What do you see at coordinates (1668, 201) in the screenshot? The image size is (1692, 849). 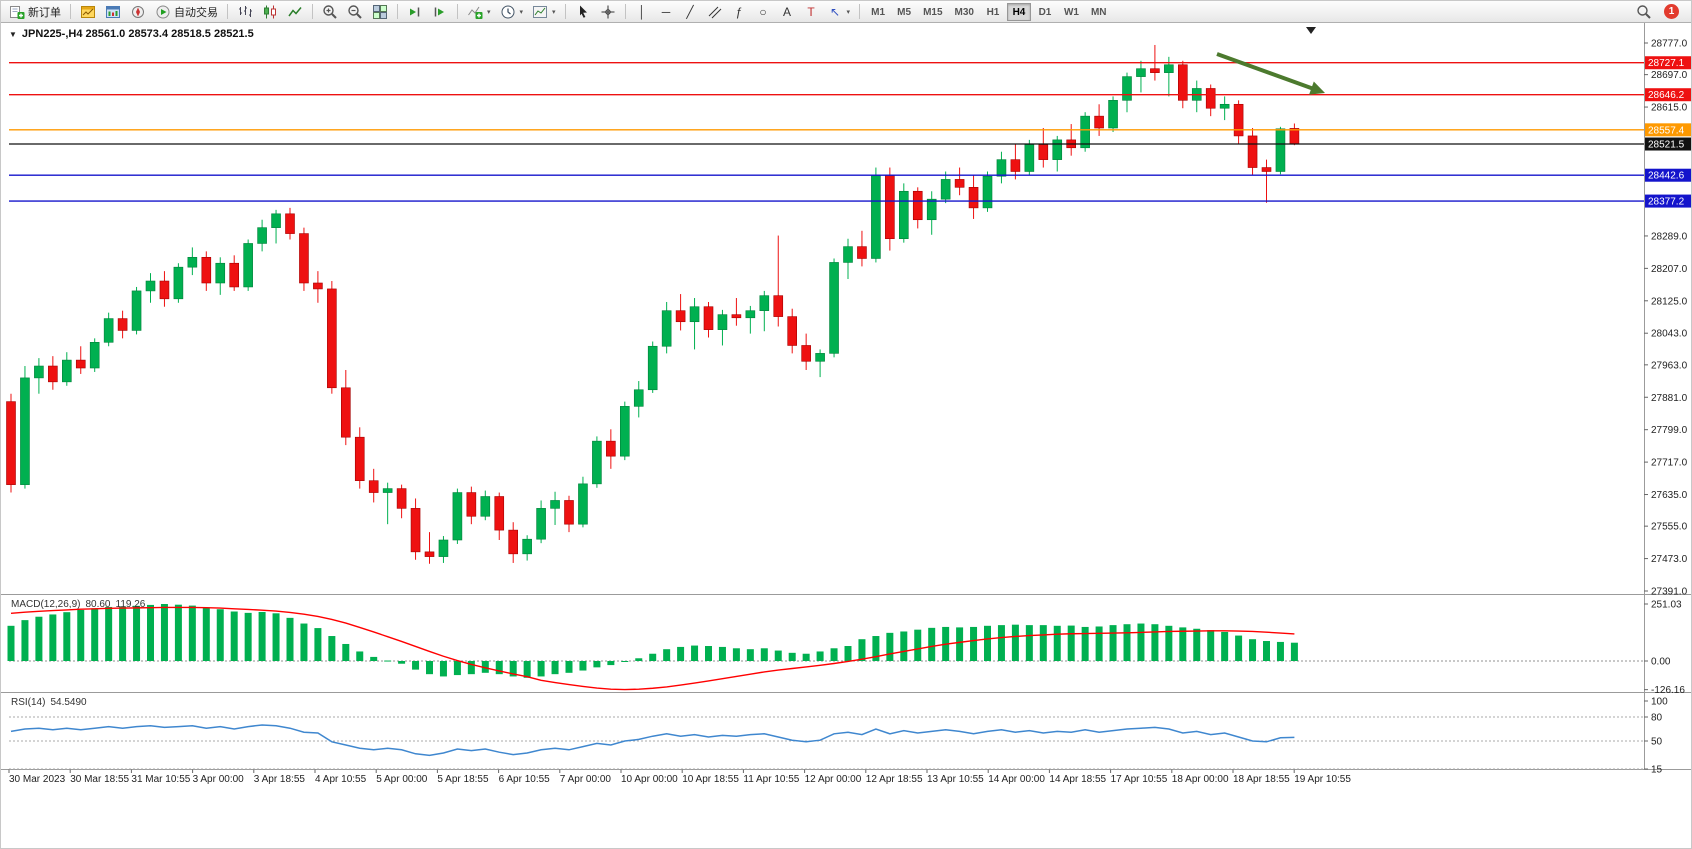 I see `level-price-label: 28377.2` at bounding box center [1668, 201].